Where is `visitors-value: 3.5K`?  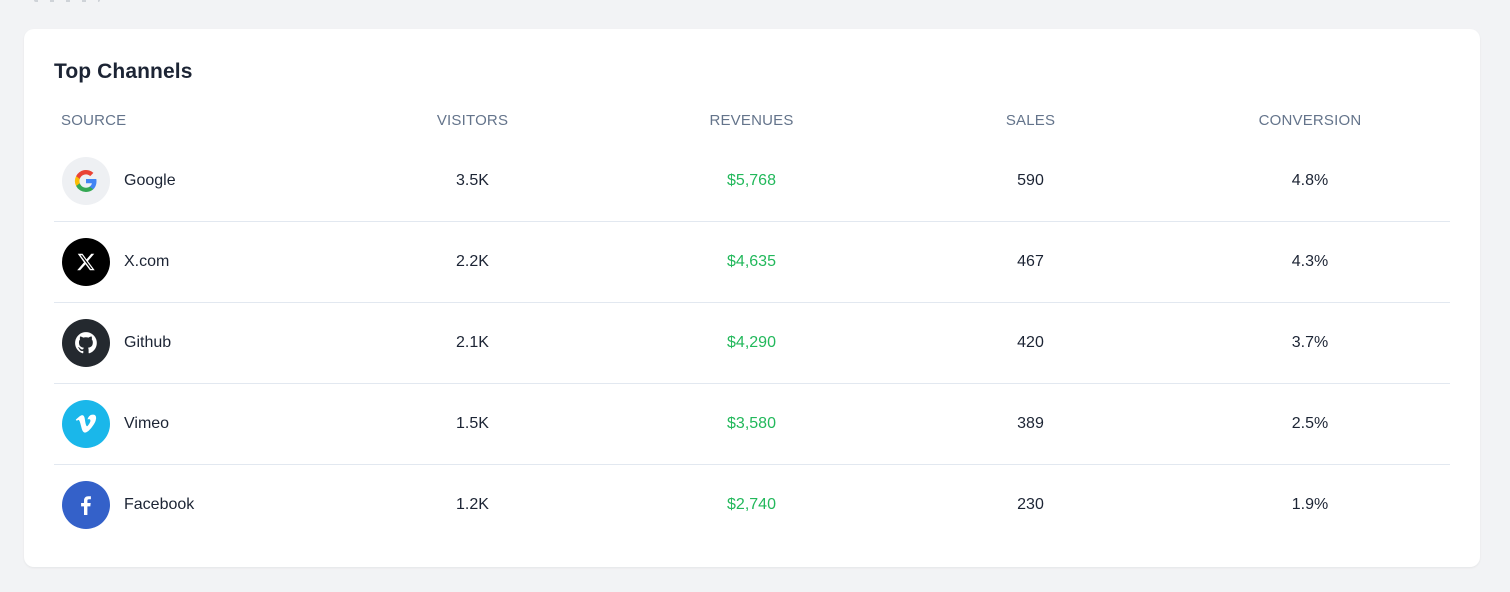 visitors-value: 3.5K is located at coordinates (472, 180).